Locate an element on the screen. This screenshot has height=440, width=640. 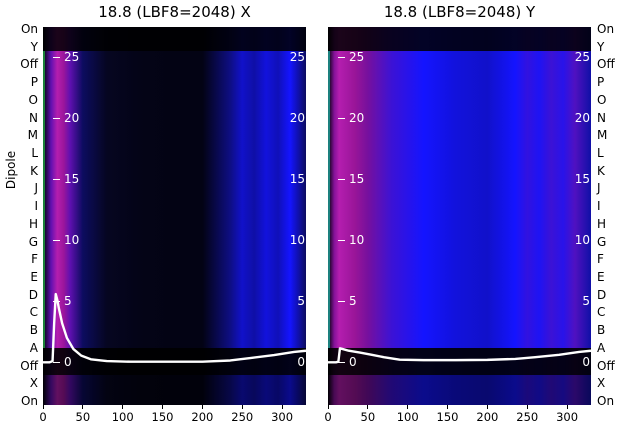
x-tick-50: 50 is located at coordinates (368, 414).